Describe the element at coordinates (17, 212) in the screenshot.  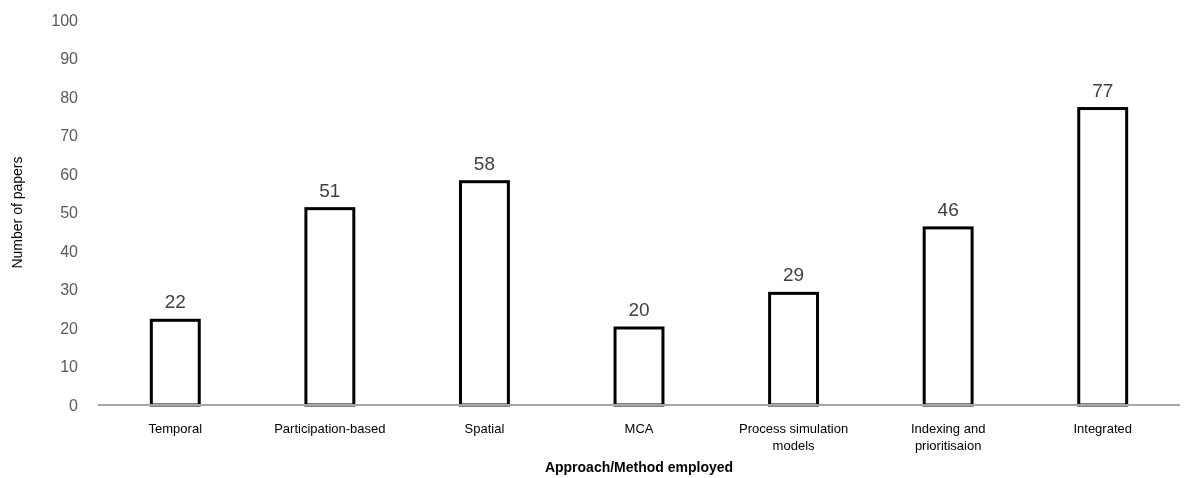
I see `y-axis-title: Number of papers` at that location.